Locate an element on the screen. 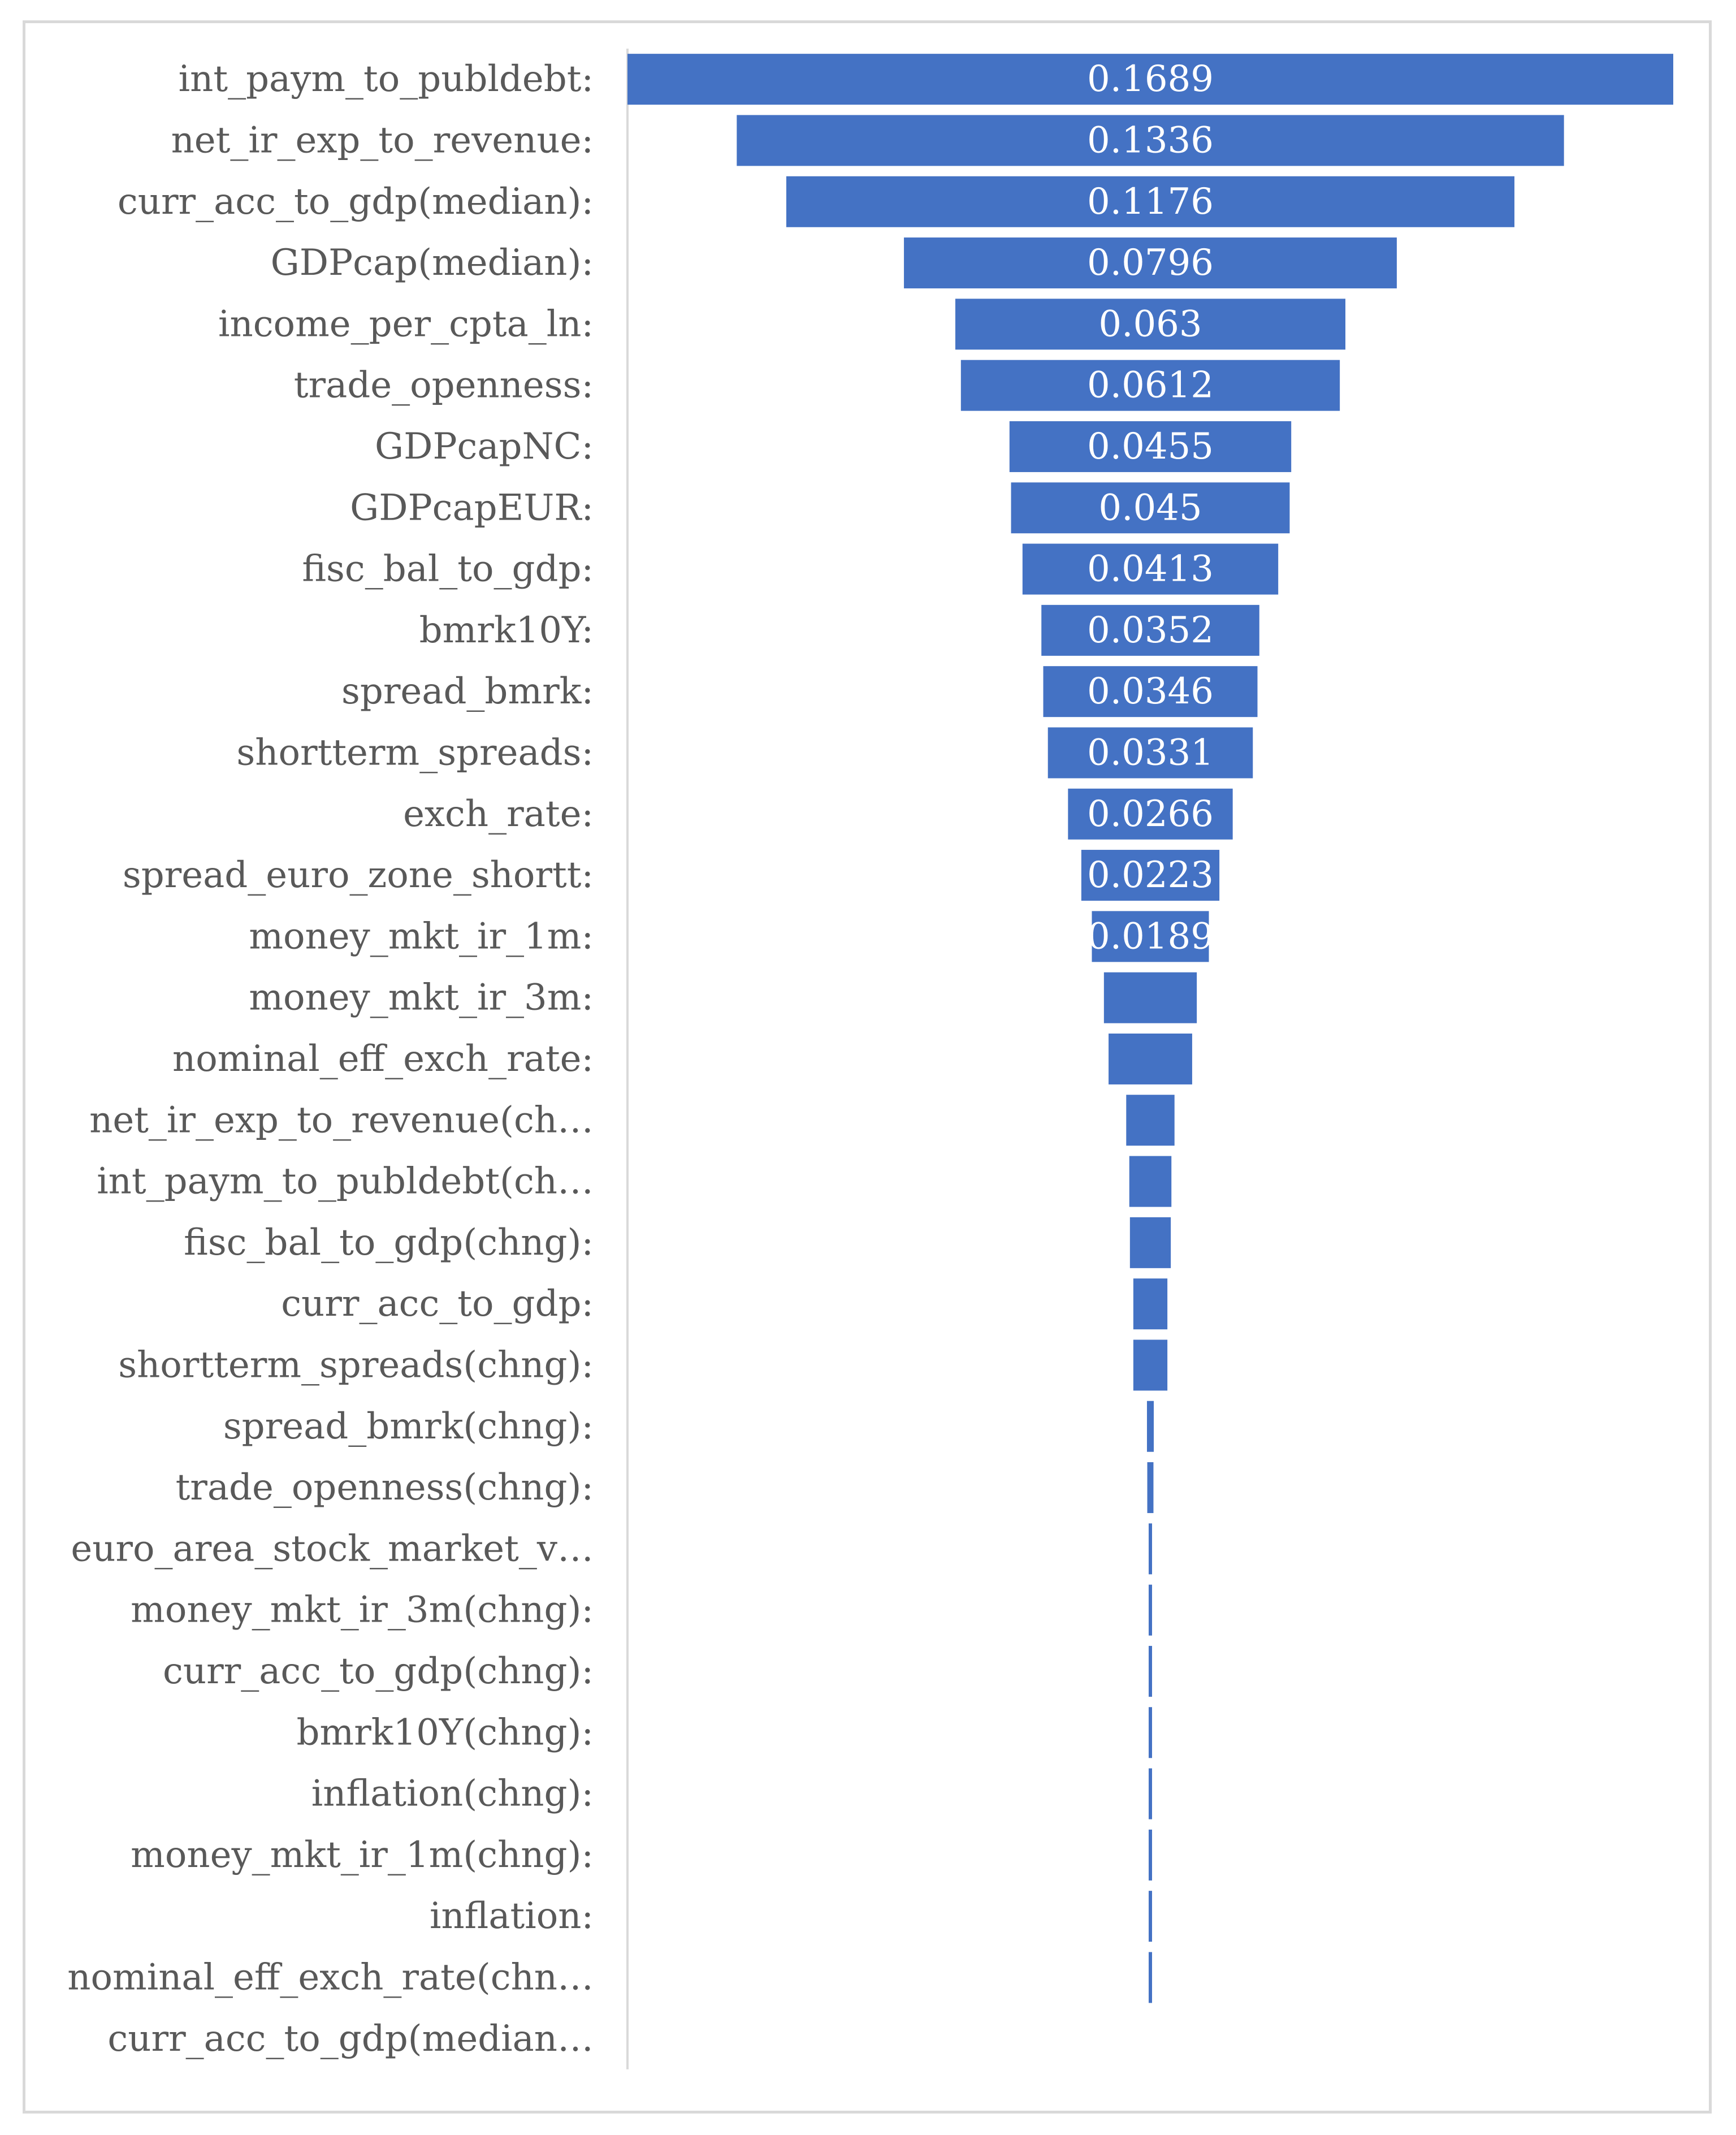 The height and width of the screenshot is (2135, 1736). data-label: 0.0189 is located at coordinates (1150, 936).